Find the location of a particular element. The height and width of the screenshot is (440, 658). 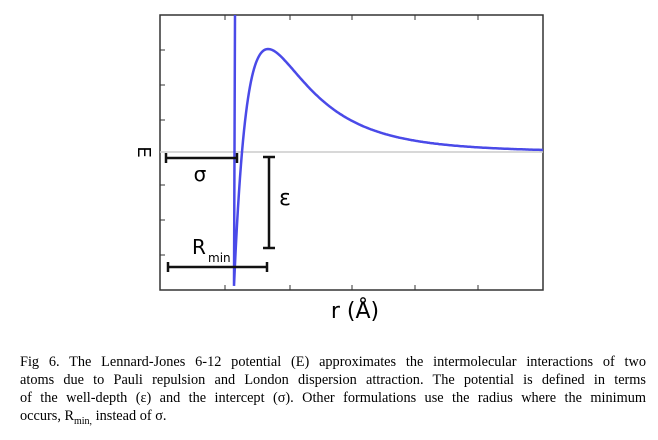

markers is located at coordinates (219, 212).